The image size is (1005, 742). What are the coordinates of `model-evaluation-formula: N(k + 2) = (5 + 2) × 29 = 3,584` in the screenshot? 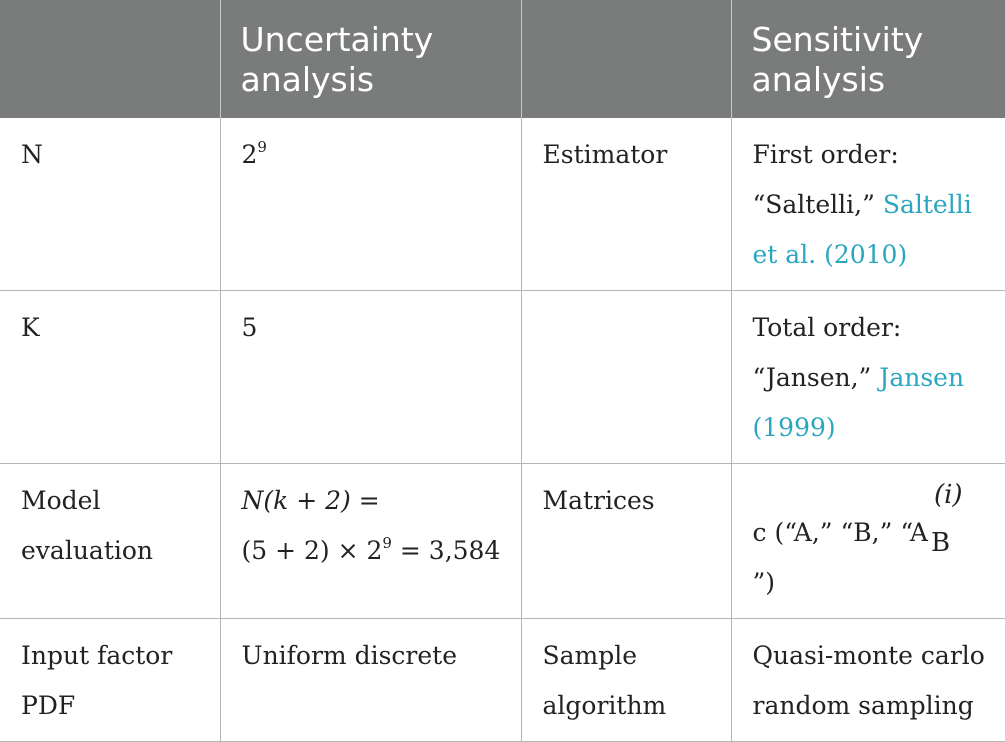 It's located at (371, 541).